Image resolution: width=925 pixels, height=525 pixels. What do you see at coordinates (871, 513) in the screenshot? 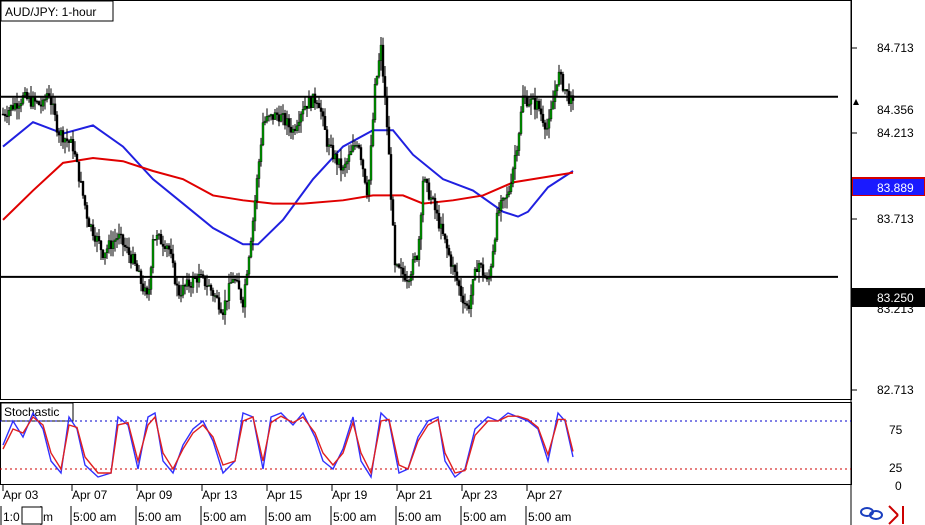
I see `link-icon` at bounding box center [871, 513].